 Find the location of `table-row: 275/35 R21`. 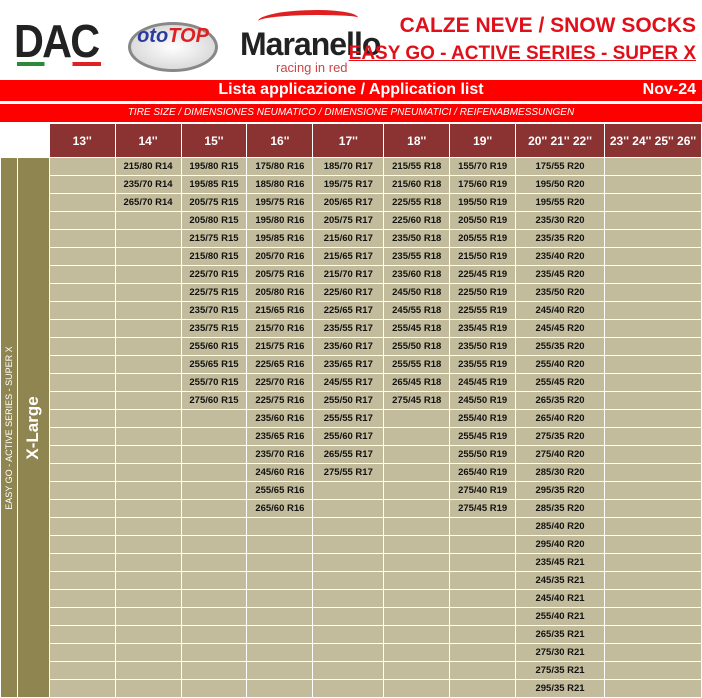

table-row: 275/35 R21 is located at coordinates (351, 670).